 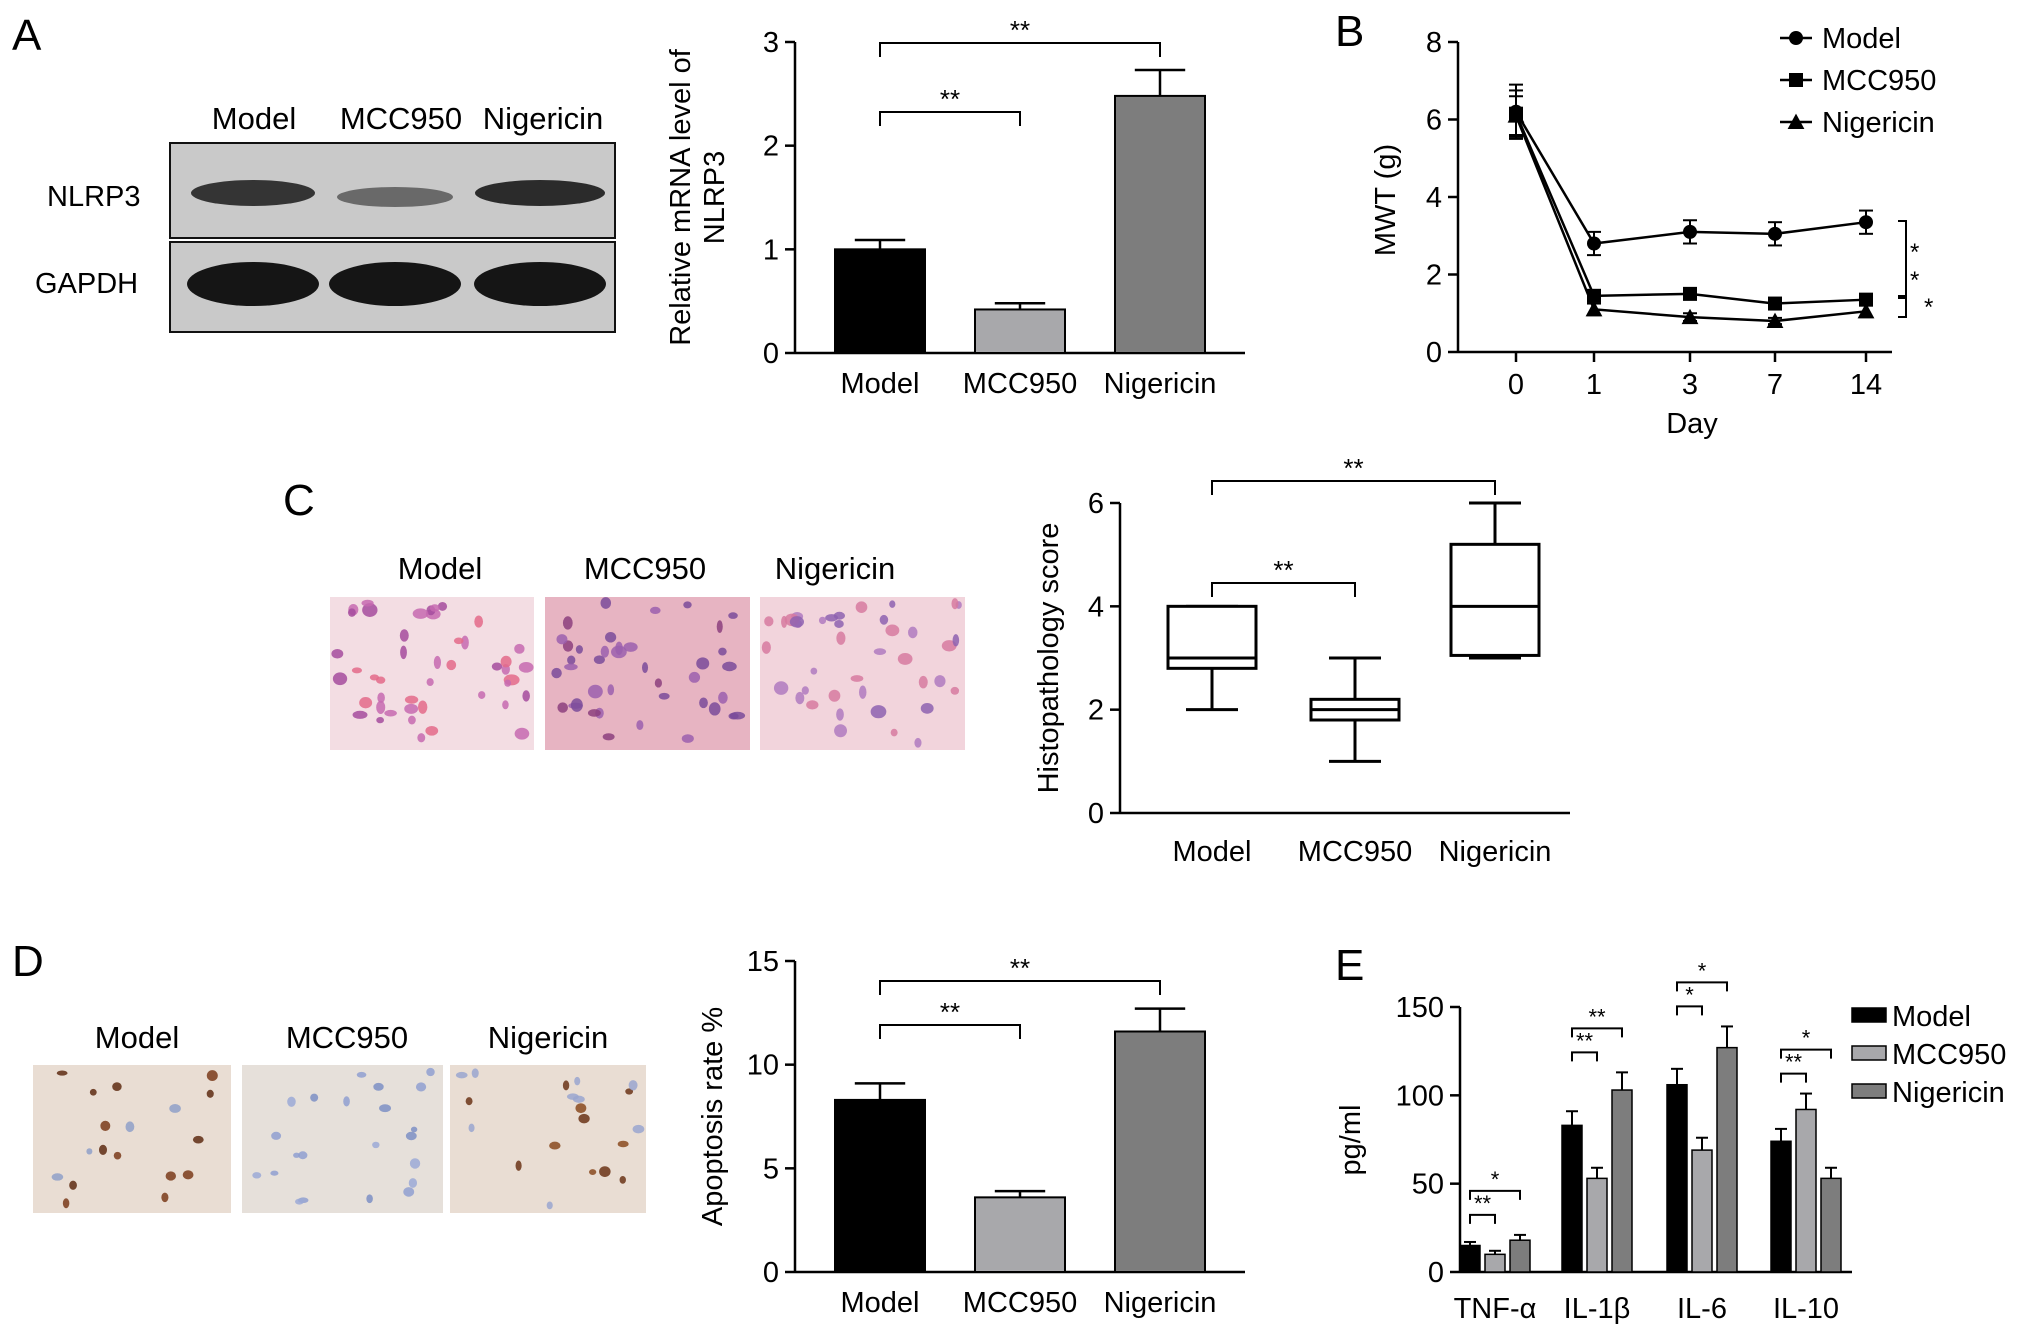 I want to click on series-model, so click(x=1691, y=170).